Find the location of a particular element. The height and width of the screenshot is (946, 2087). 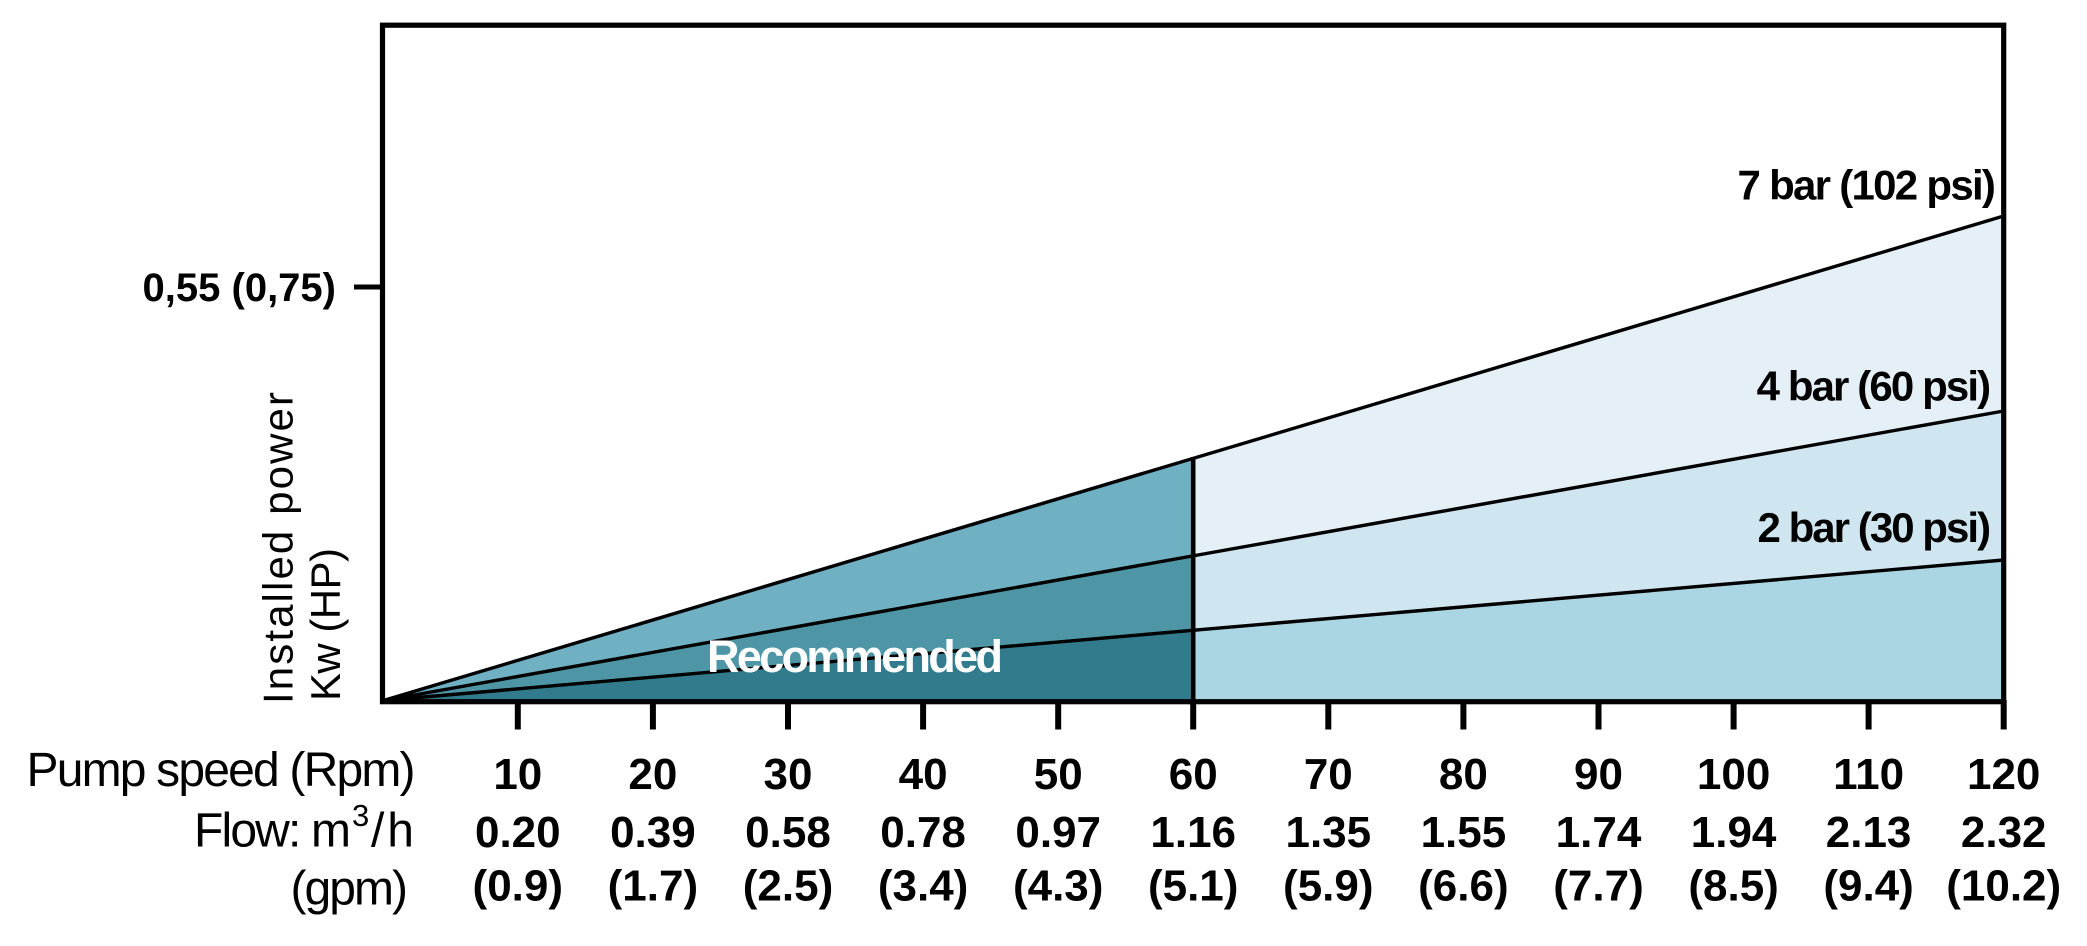

svg-text: Flow: m is located at coordinates (272, 831).